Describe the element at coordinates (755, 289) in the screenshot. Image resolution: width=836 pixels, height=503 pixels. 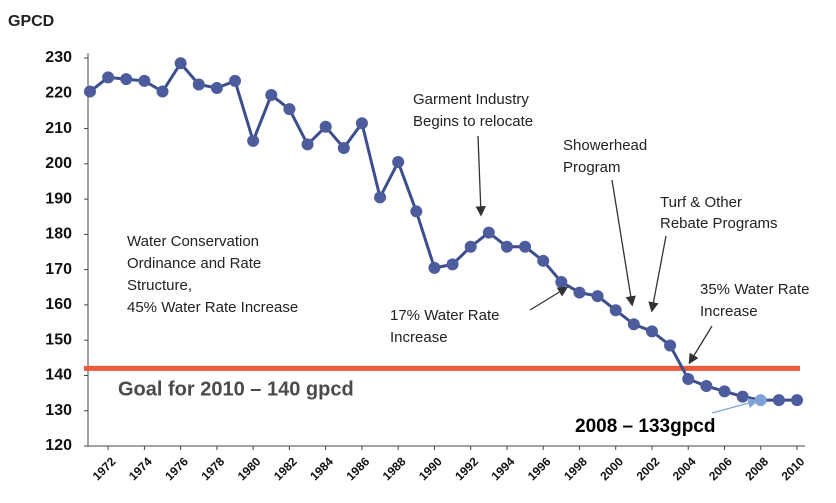
I see `annotation: 35% Water Rate` at that location.